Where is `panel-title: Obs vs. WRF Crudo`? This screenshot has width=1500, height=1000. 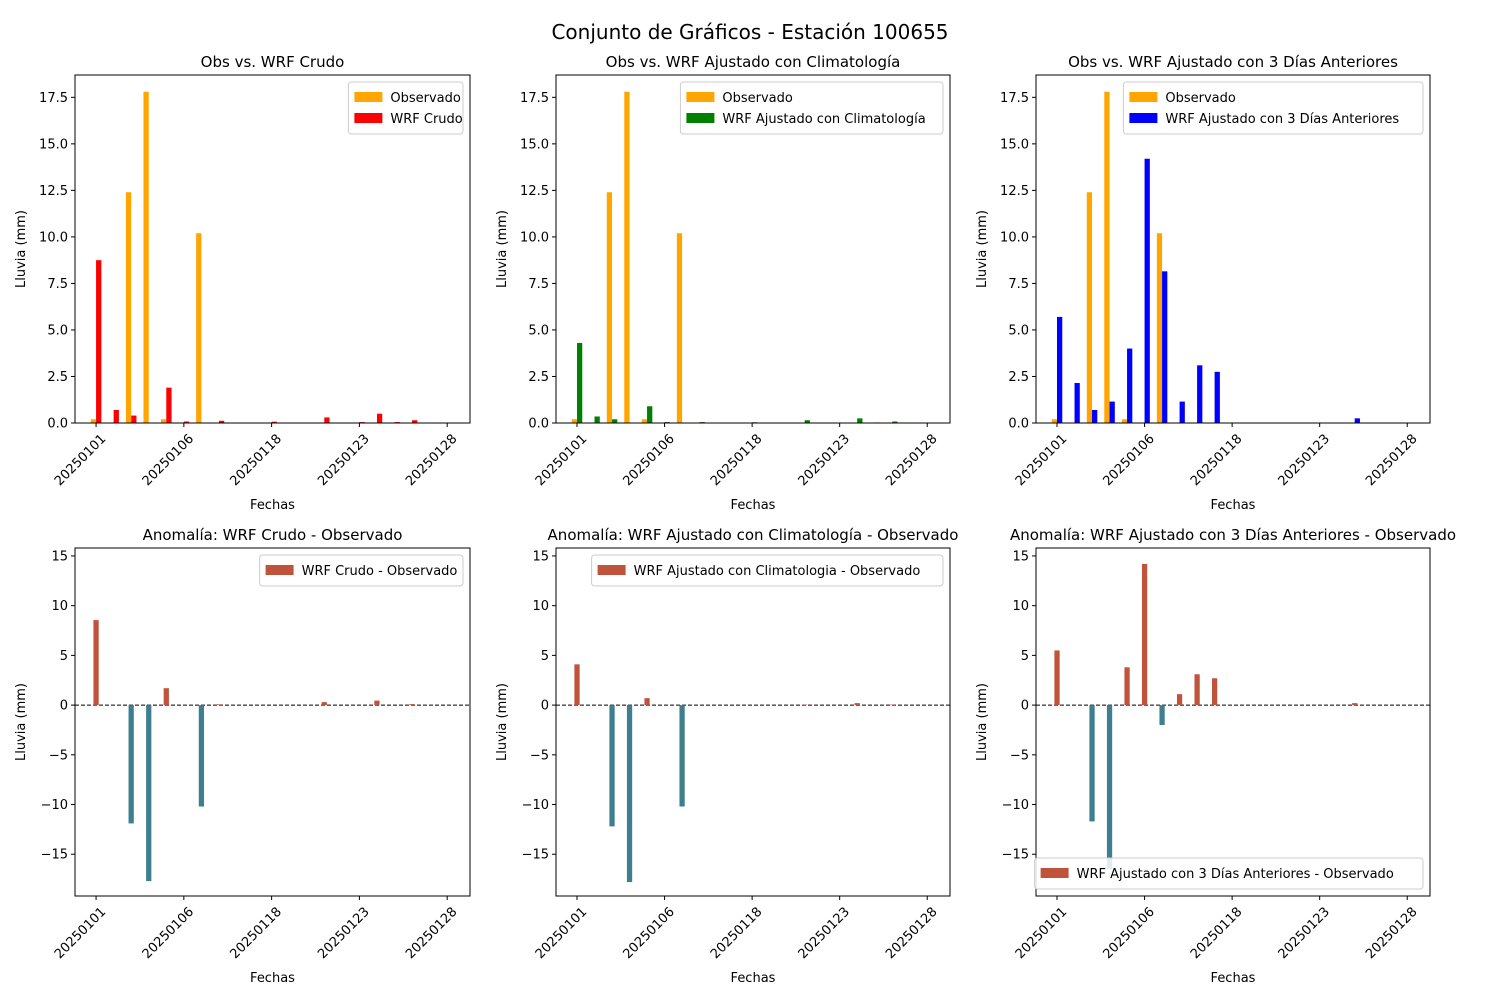
panel-title: Obs vs. WRF Crudo is located at coordinates (273, 62).